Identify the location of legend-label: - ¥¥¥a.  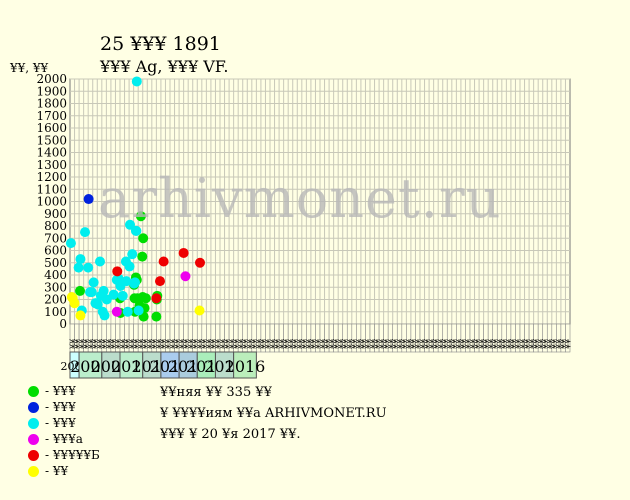
(64, 439).